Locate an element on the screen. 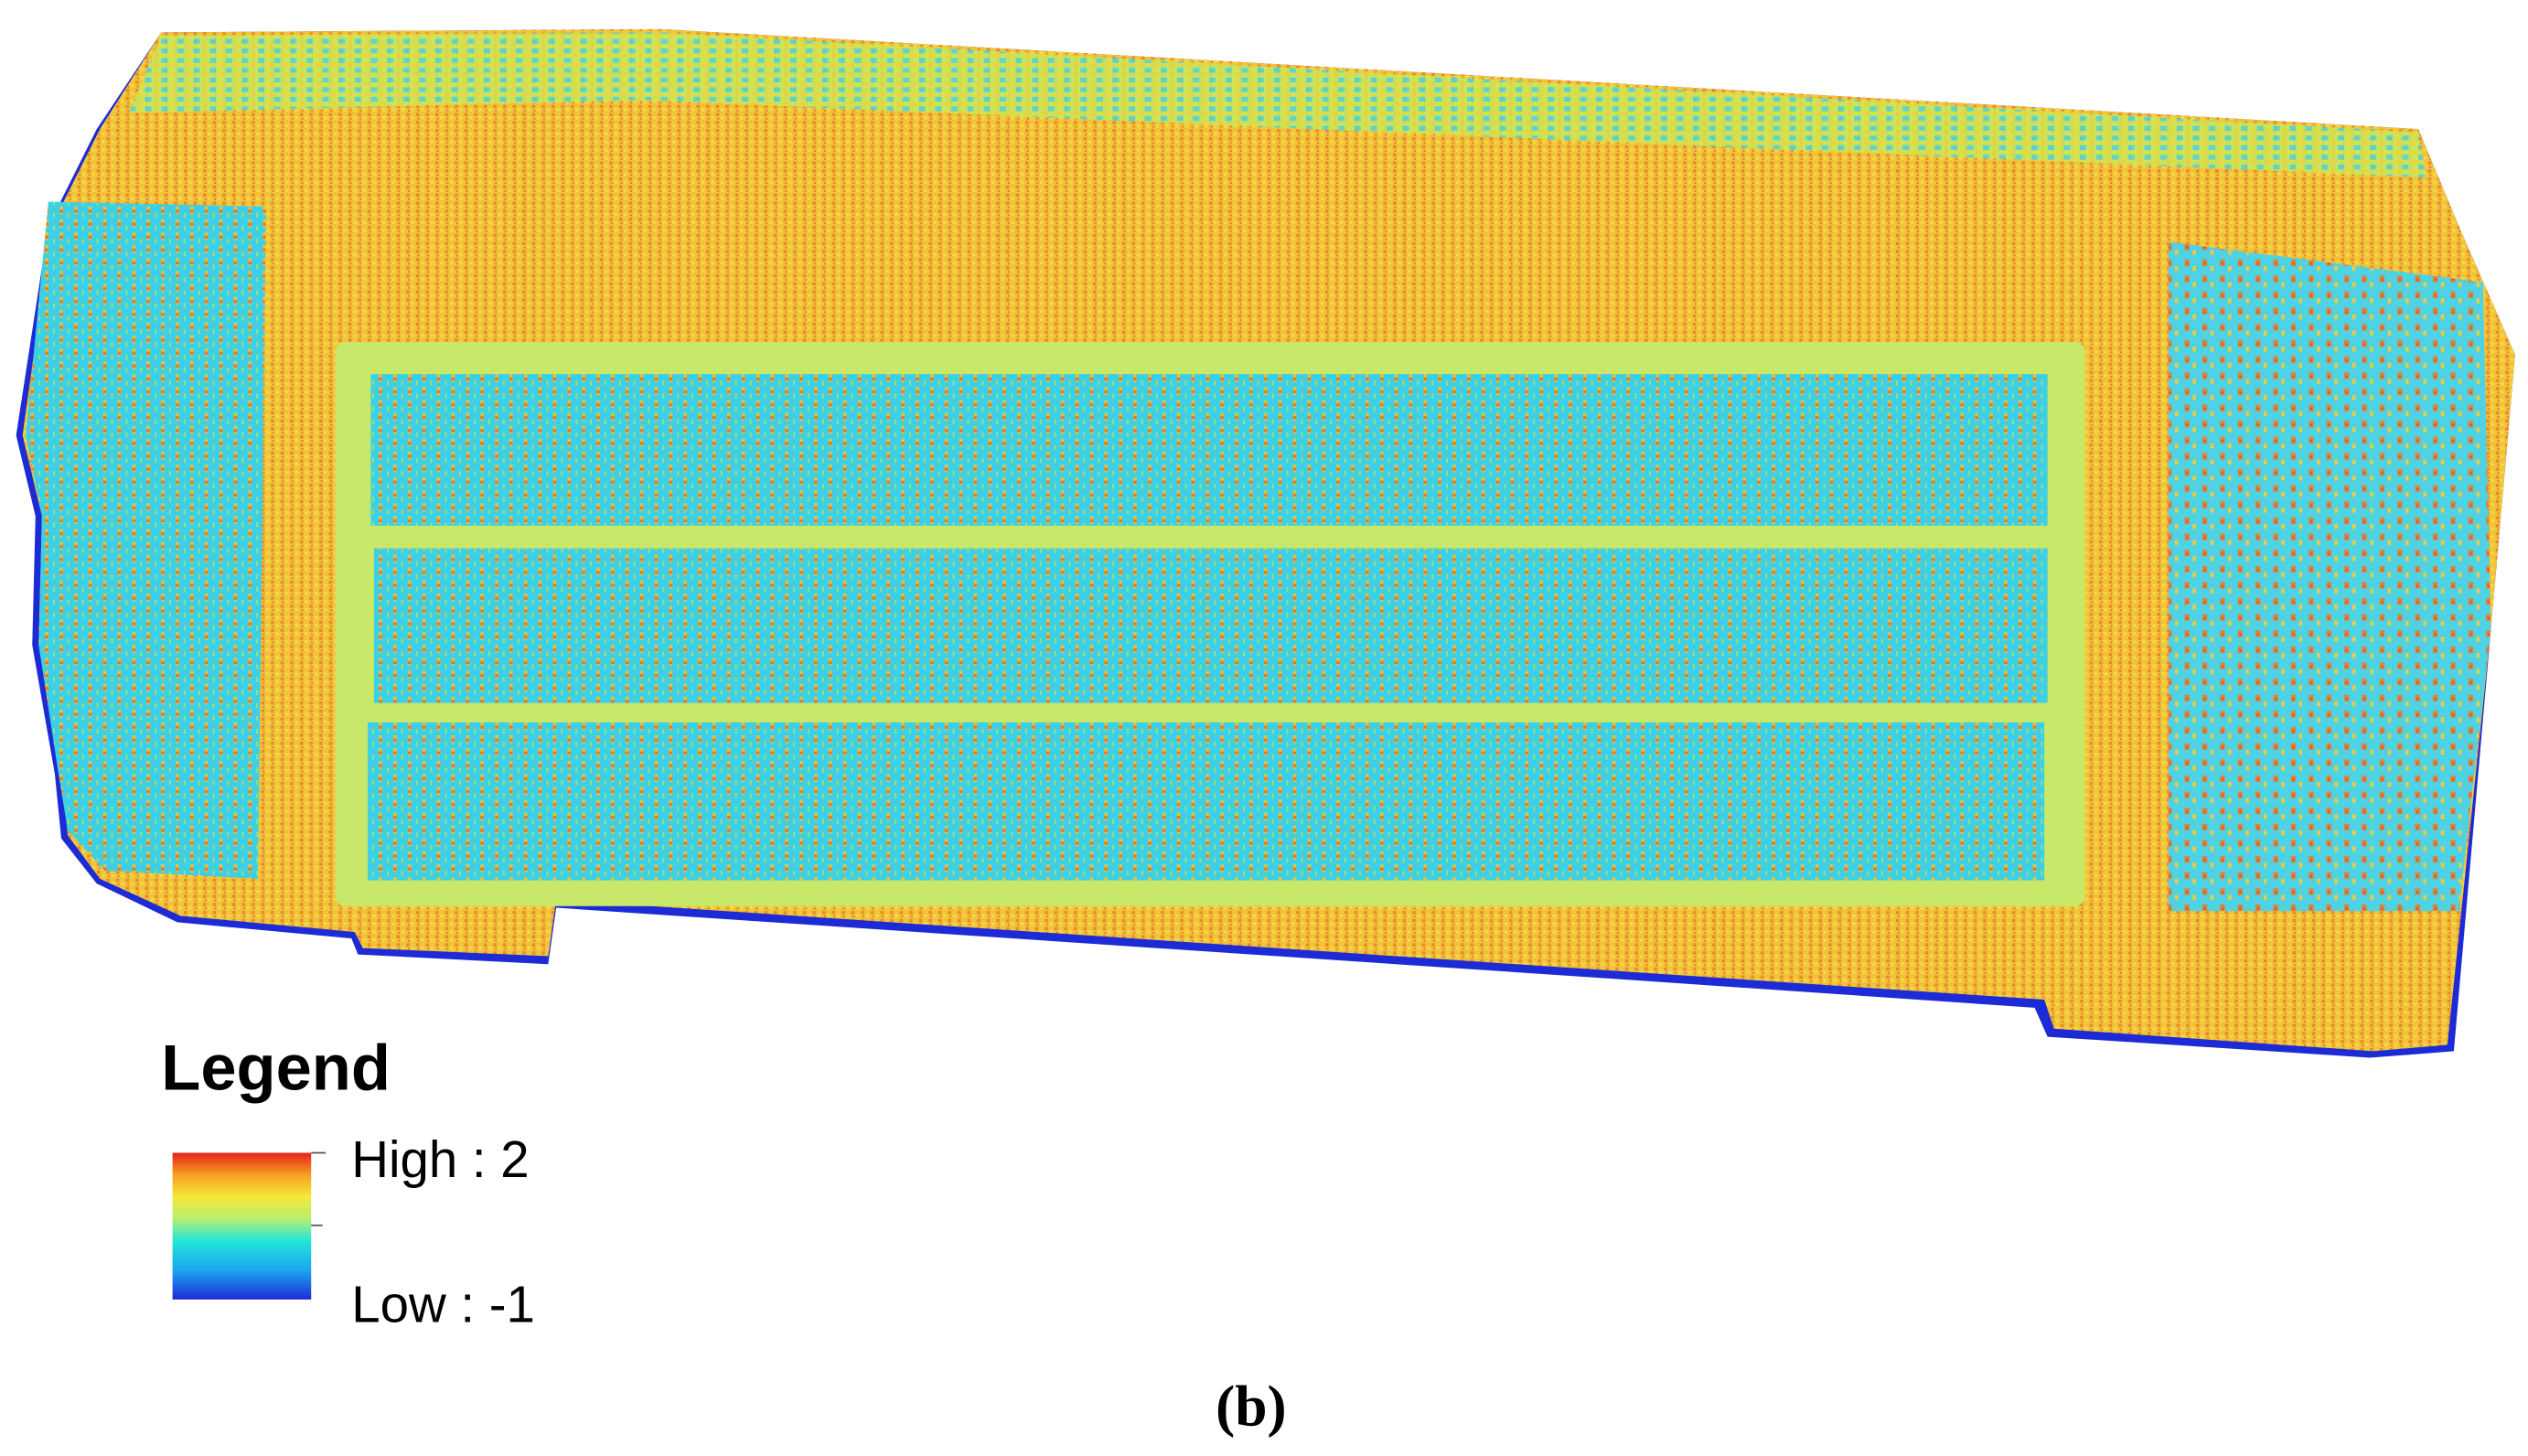  legend-high-label: High : 2 is located at coordinates (440, 1159).